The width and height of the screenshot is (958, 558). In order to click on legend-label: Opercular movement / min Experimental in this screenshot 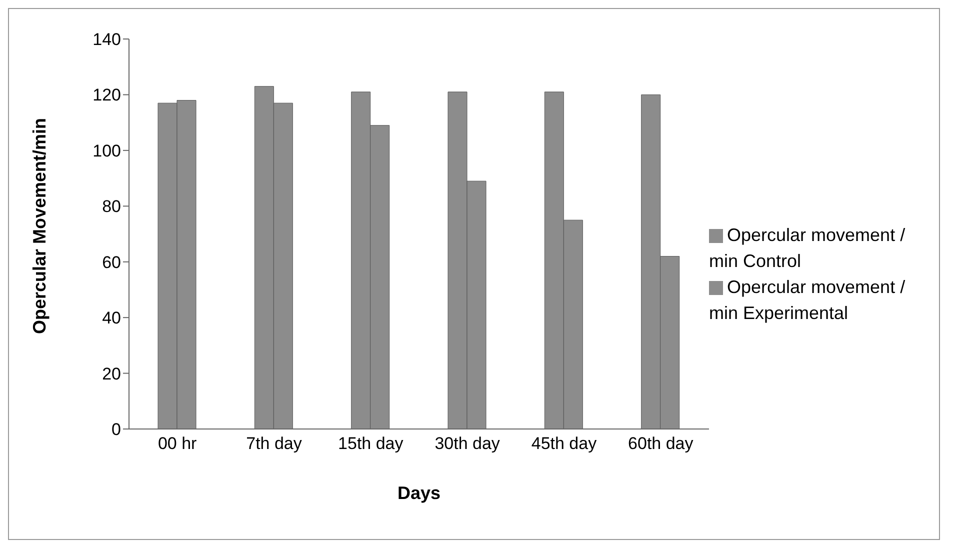, I will do `click(807, 300)`.